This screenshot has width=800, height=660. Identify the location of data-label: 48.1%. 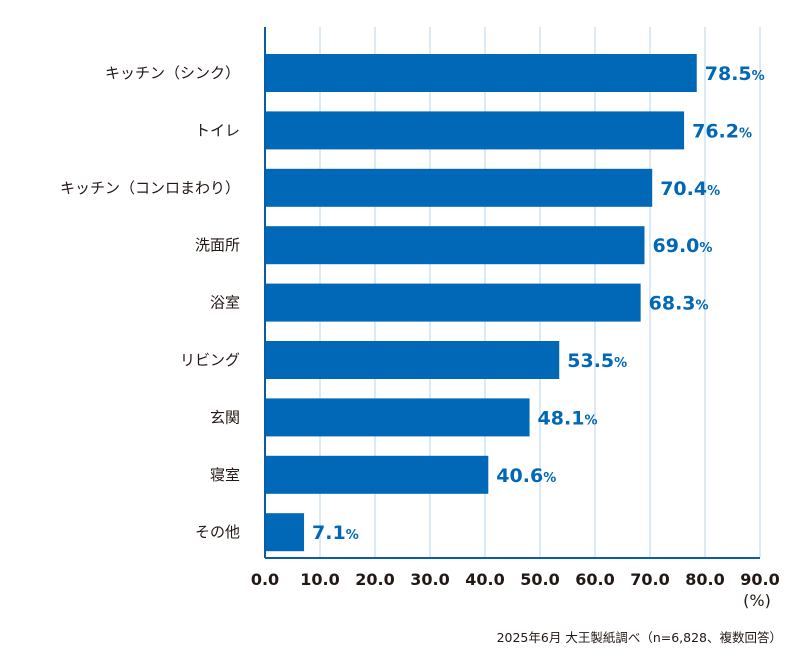
(568, 418).